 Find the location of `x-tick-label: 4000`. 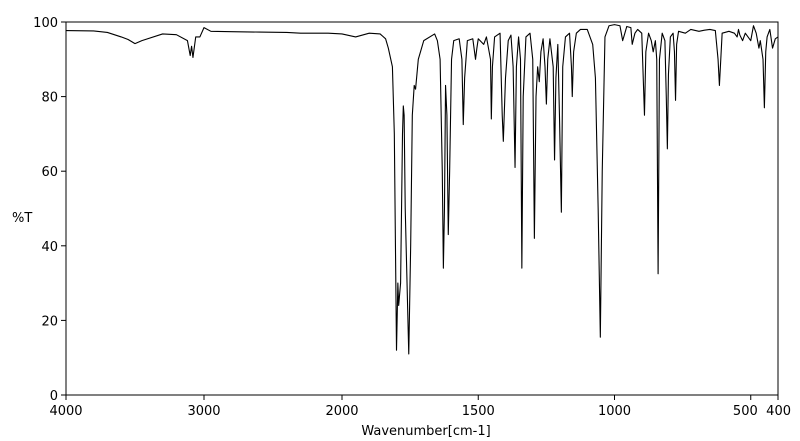

x-tick-label: 4000 is located at coordinates (65, 411).